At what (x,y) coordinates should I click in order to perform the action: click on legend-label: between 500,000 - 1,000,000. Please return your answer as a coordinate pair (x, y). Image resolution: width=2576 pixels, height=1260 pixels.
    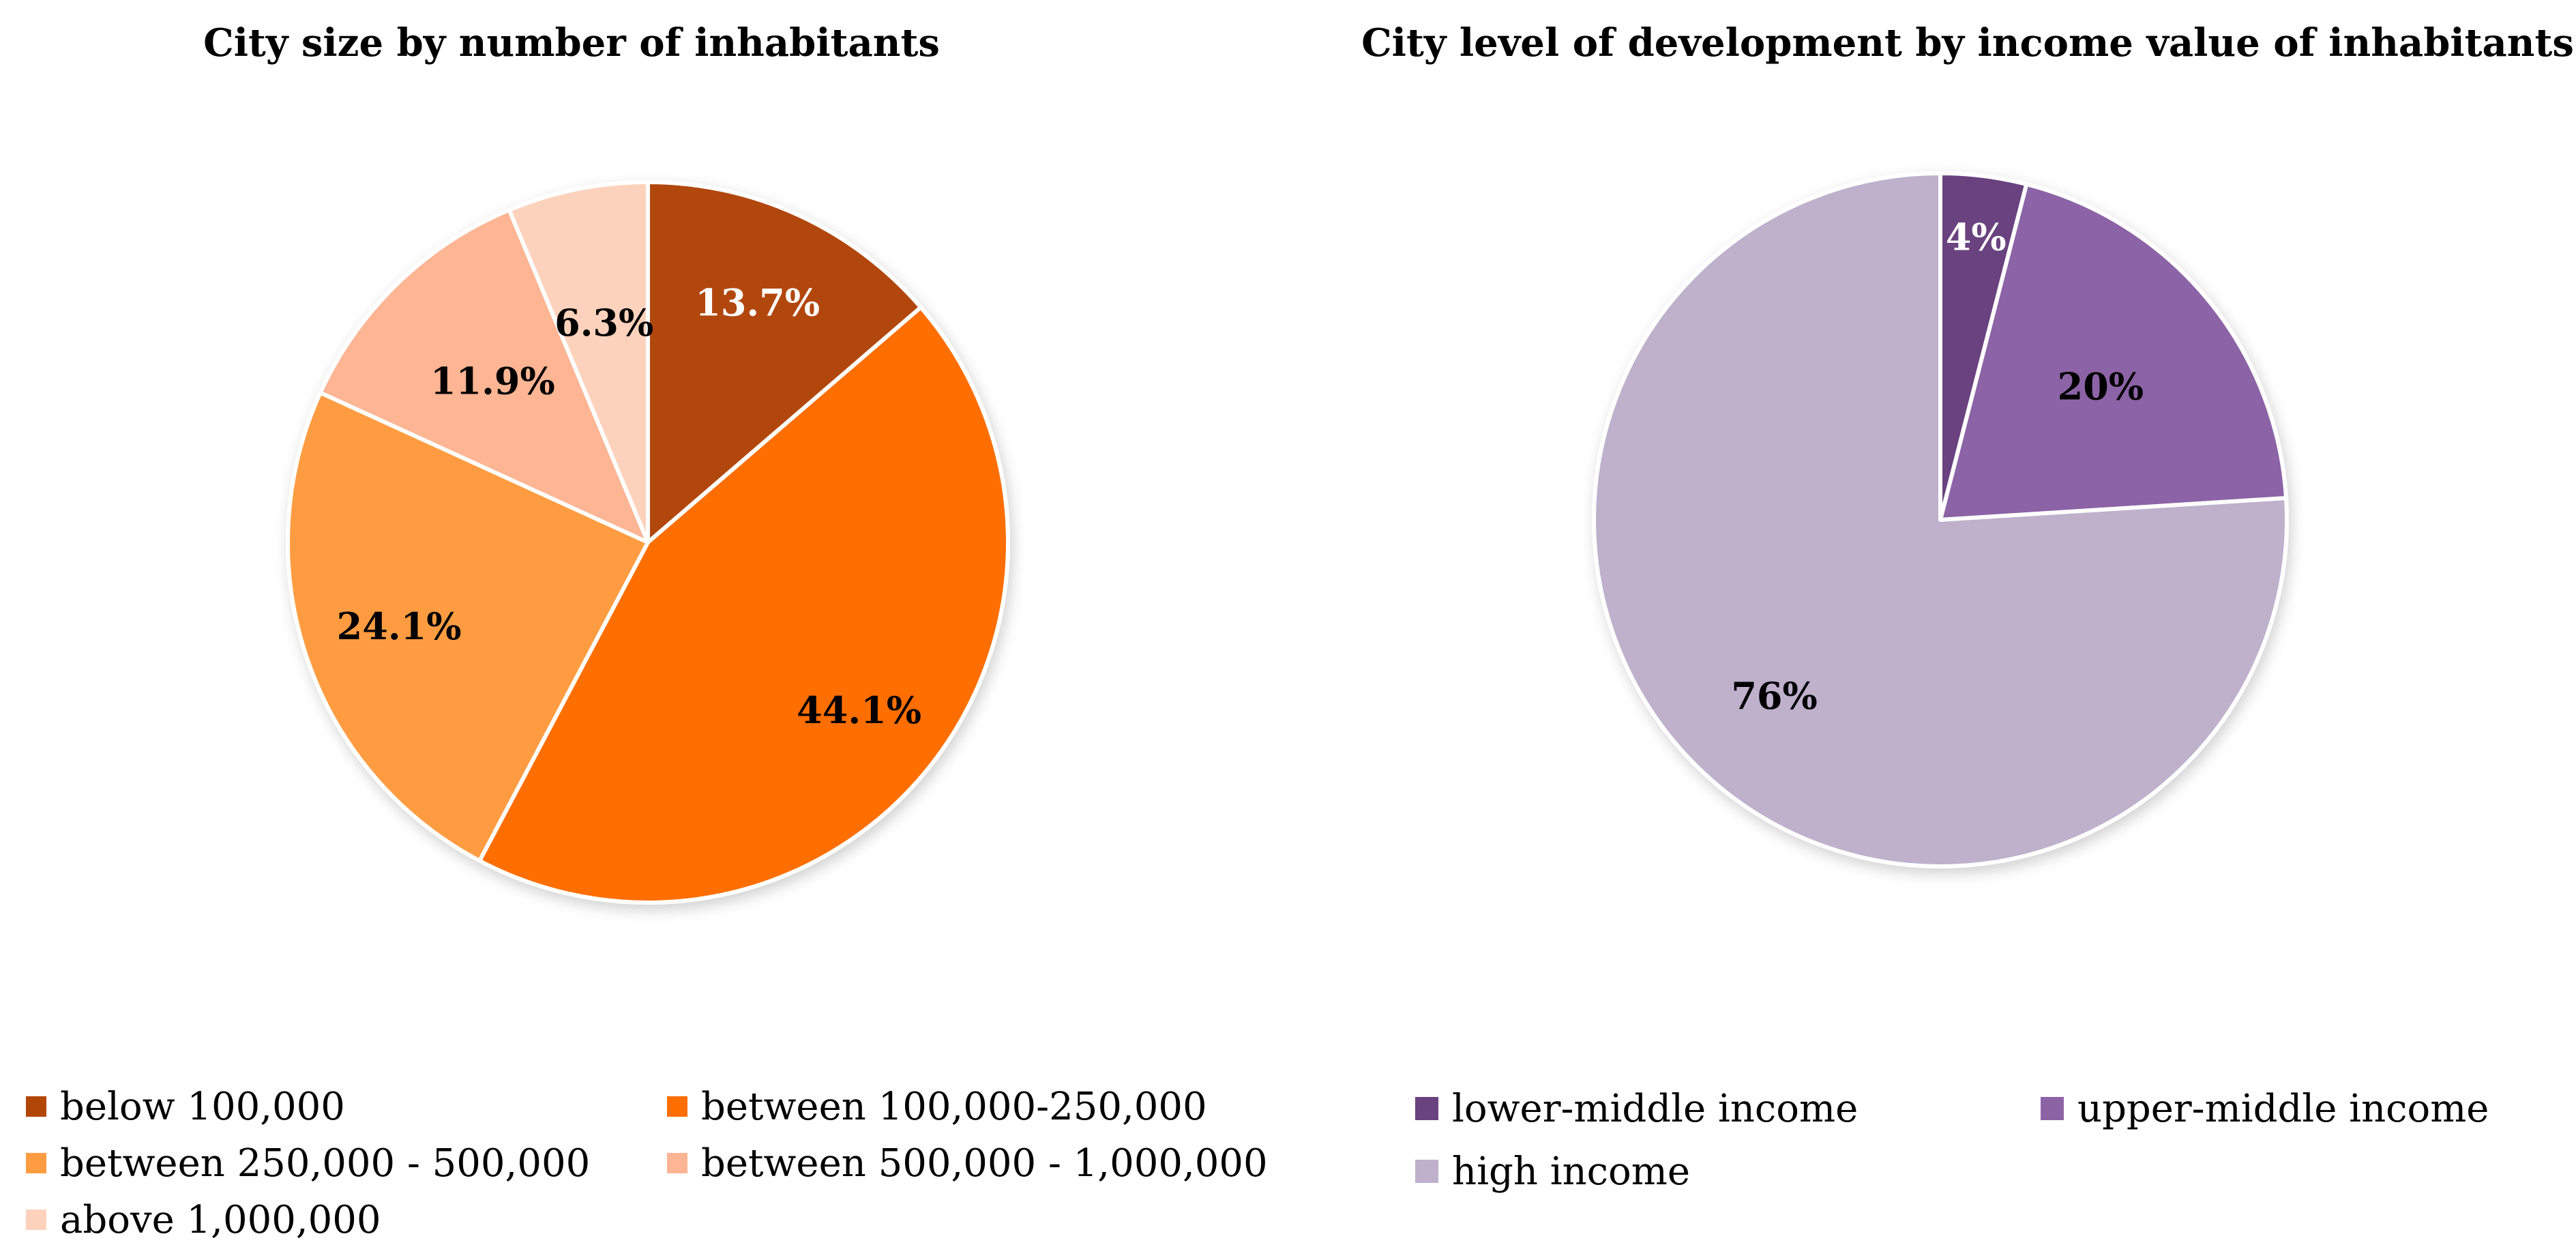
    Looking at the image, I should click on (984, 1163).